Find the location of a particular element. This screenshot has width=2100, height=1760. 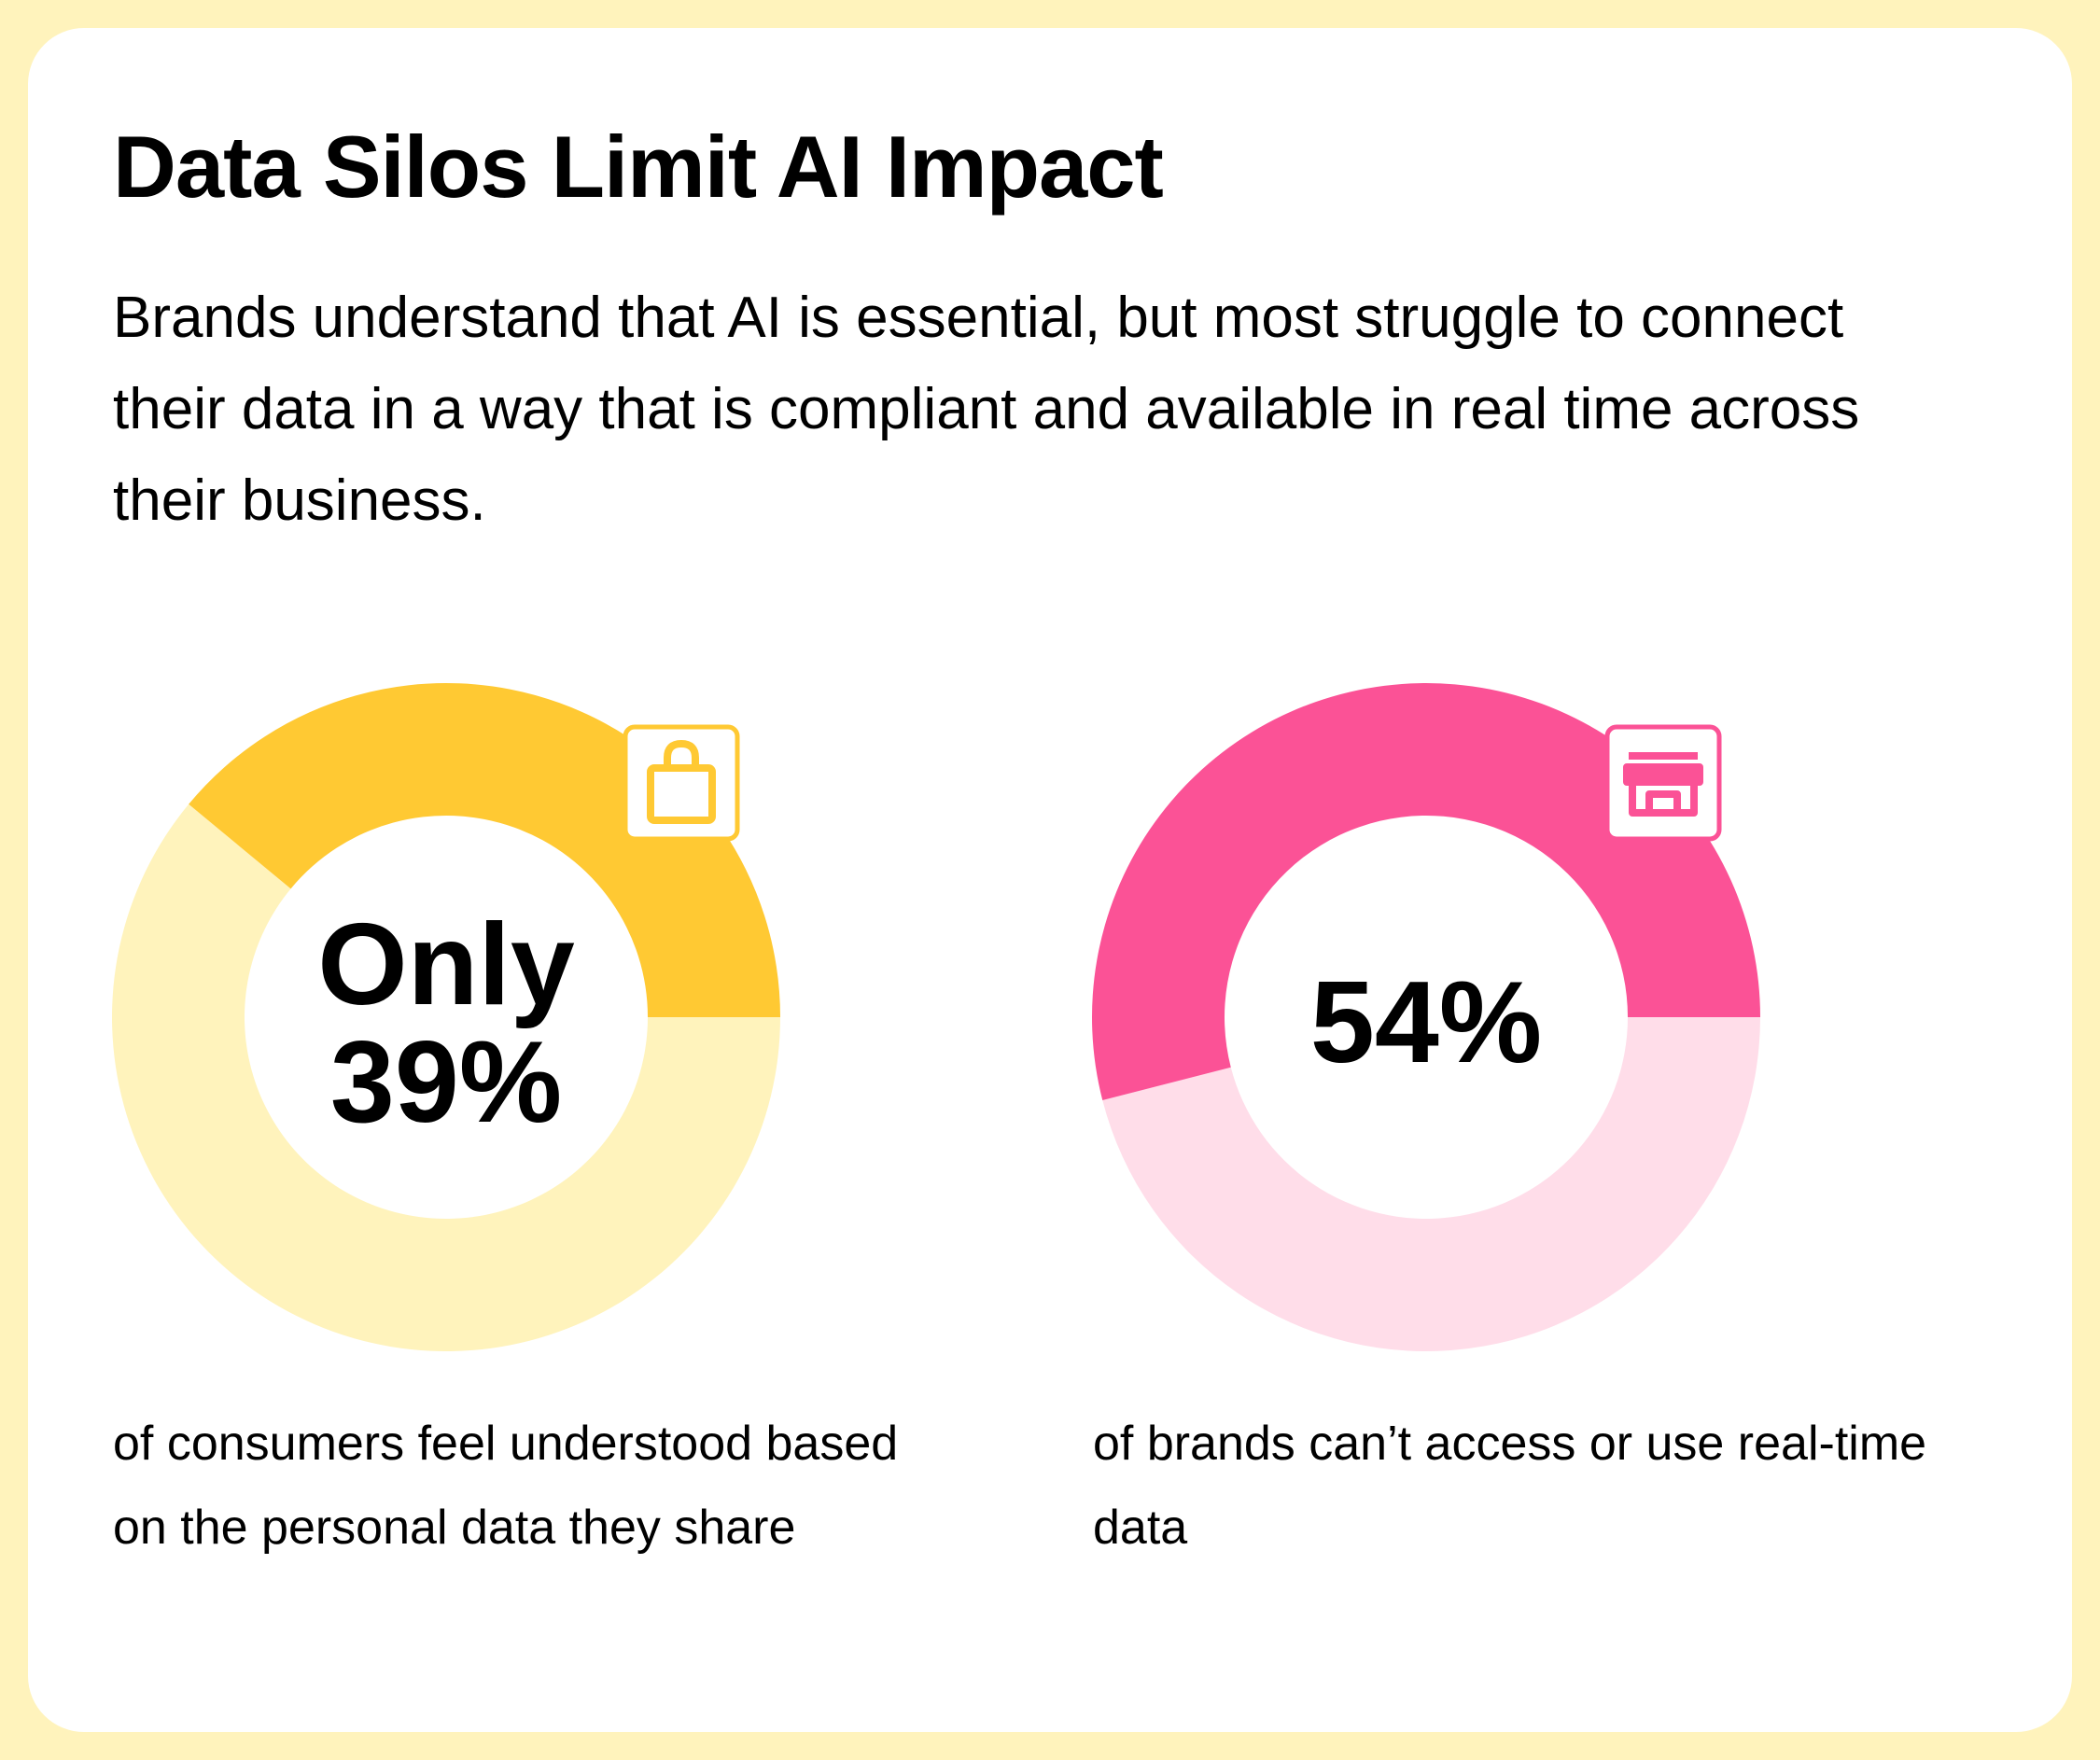

shopping-bag-icon is located at coordinates (681, 782).